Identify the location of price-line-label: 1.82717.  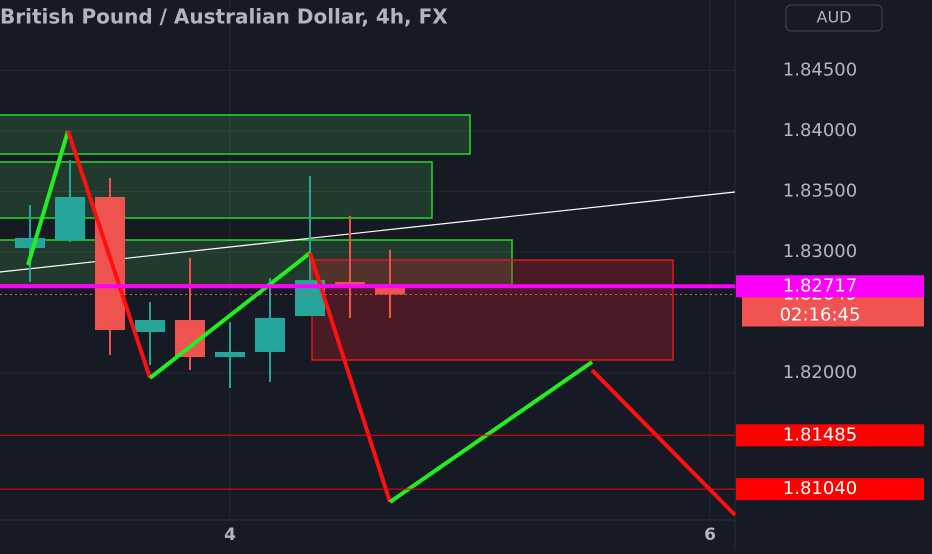
(820, 285).